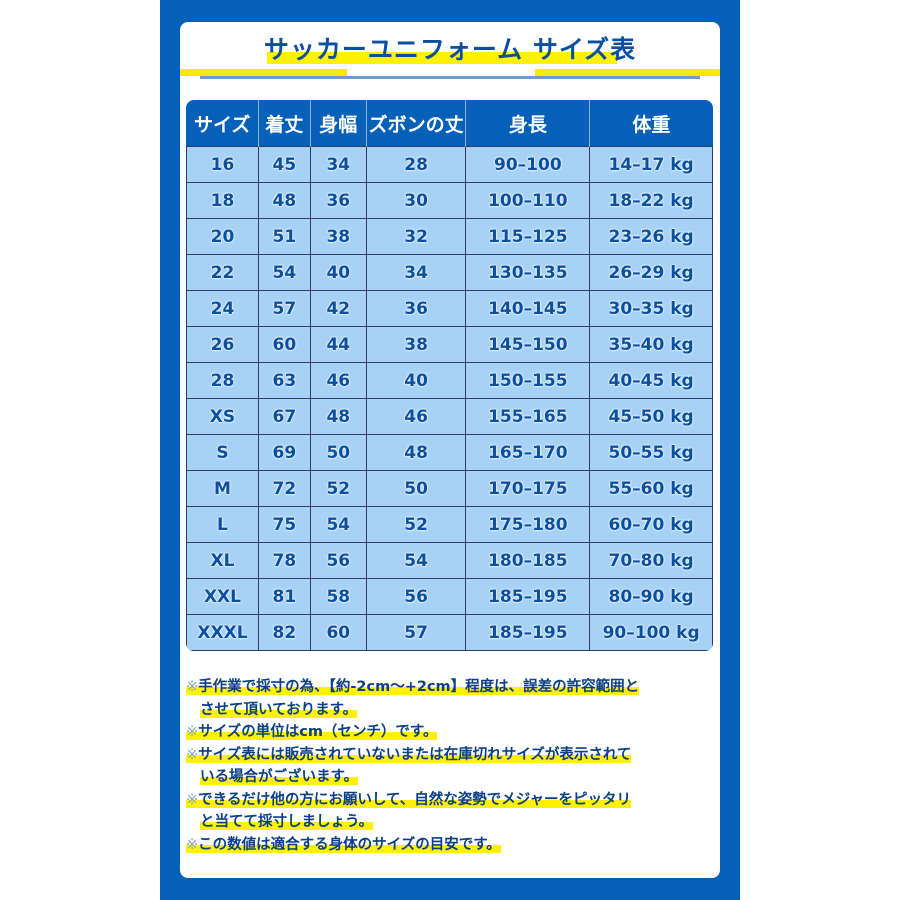  Describe the element at coordinates (651, 380) in the screenshot. I see `table-cell: 40–45 kg` at that location.